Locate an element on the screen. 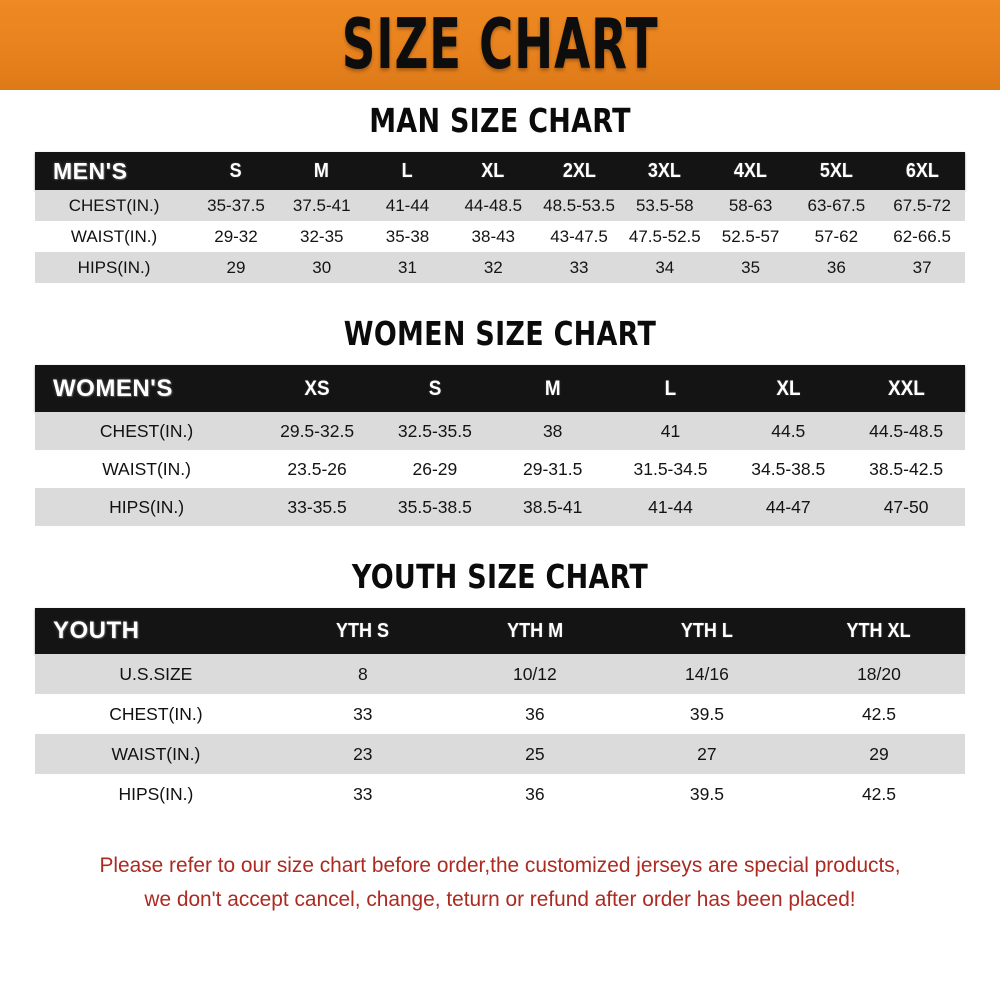 Image resolution: width=1000 pixels, height=1000 pixels. column-header-label: XXL is located at coordinates (906, 388).